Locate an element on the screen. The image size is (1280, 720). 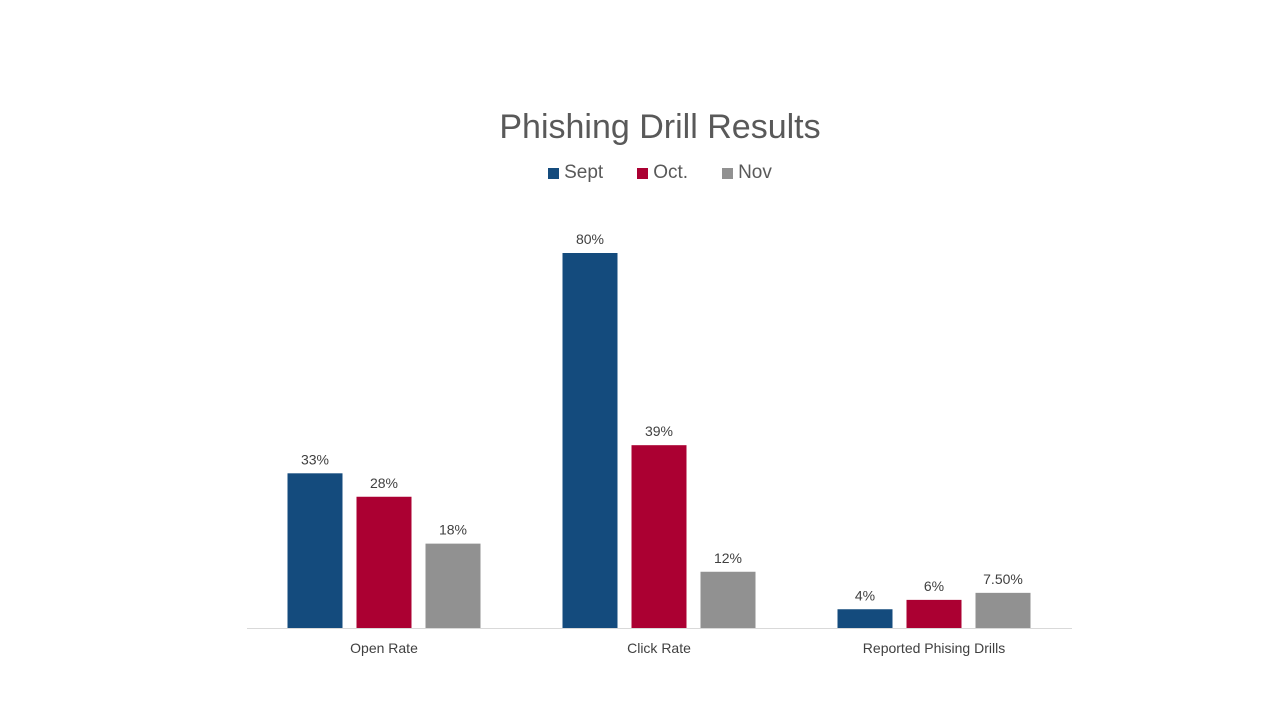
data-label: 28% is located at coordinates (384, 483).